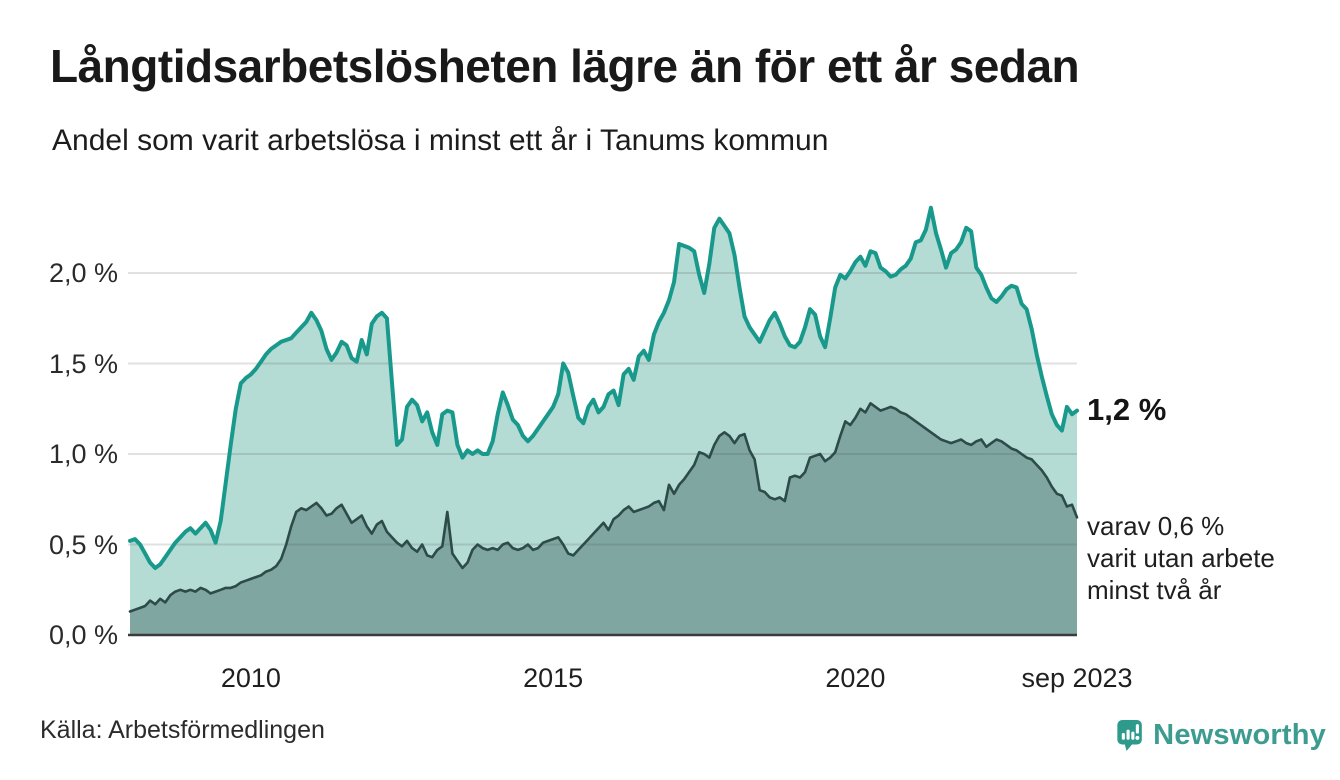  I want to click on y-tick-label: 0,5 %, so click(83, 544).